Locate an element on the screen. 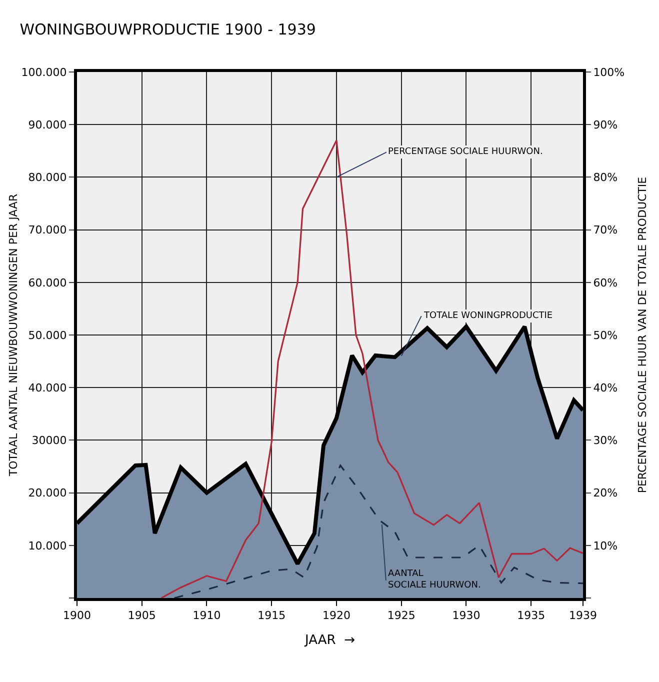 The height and width of the screenshot is (682, 659). annotation: AANTAL SOCIALE HUURWON. is located at coordinates (434, 580).